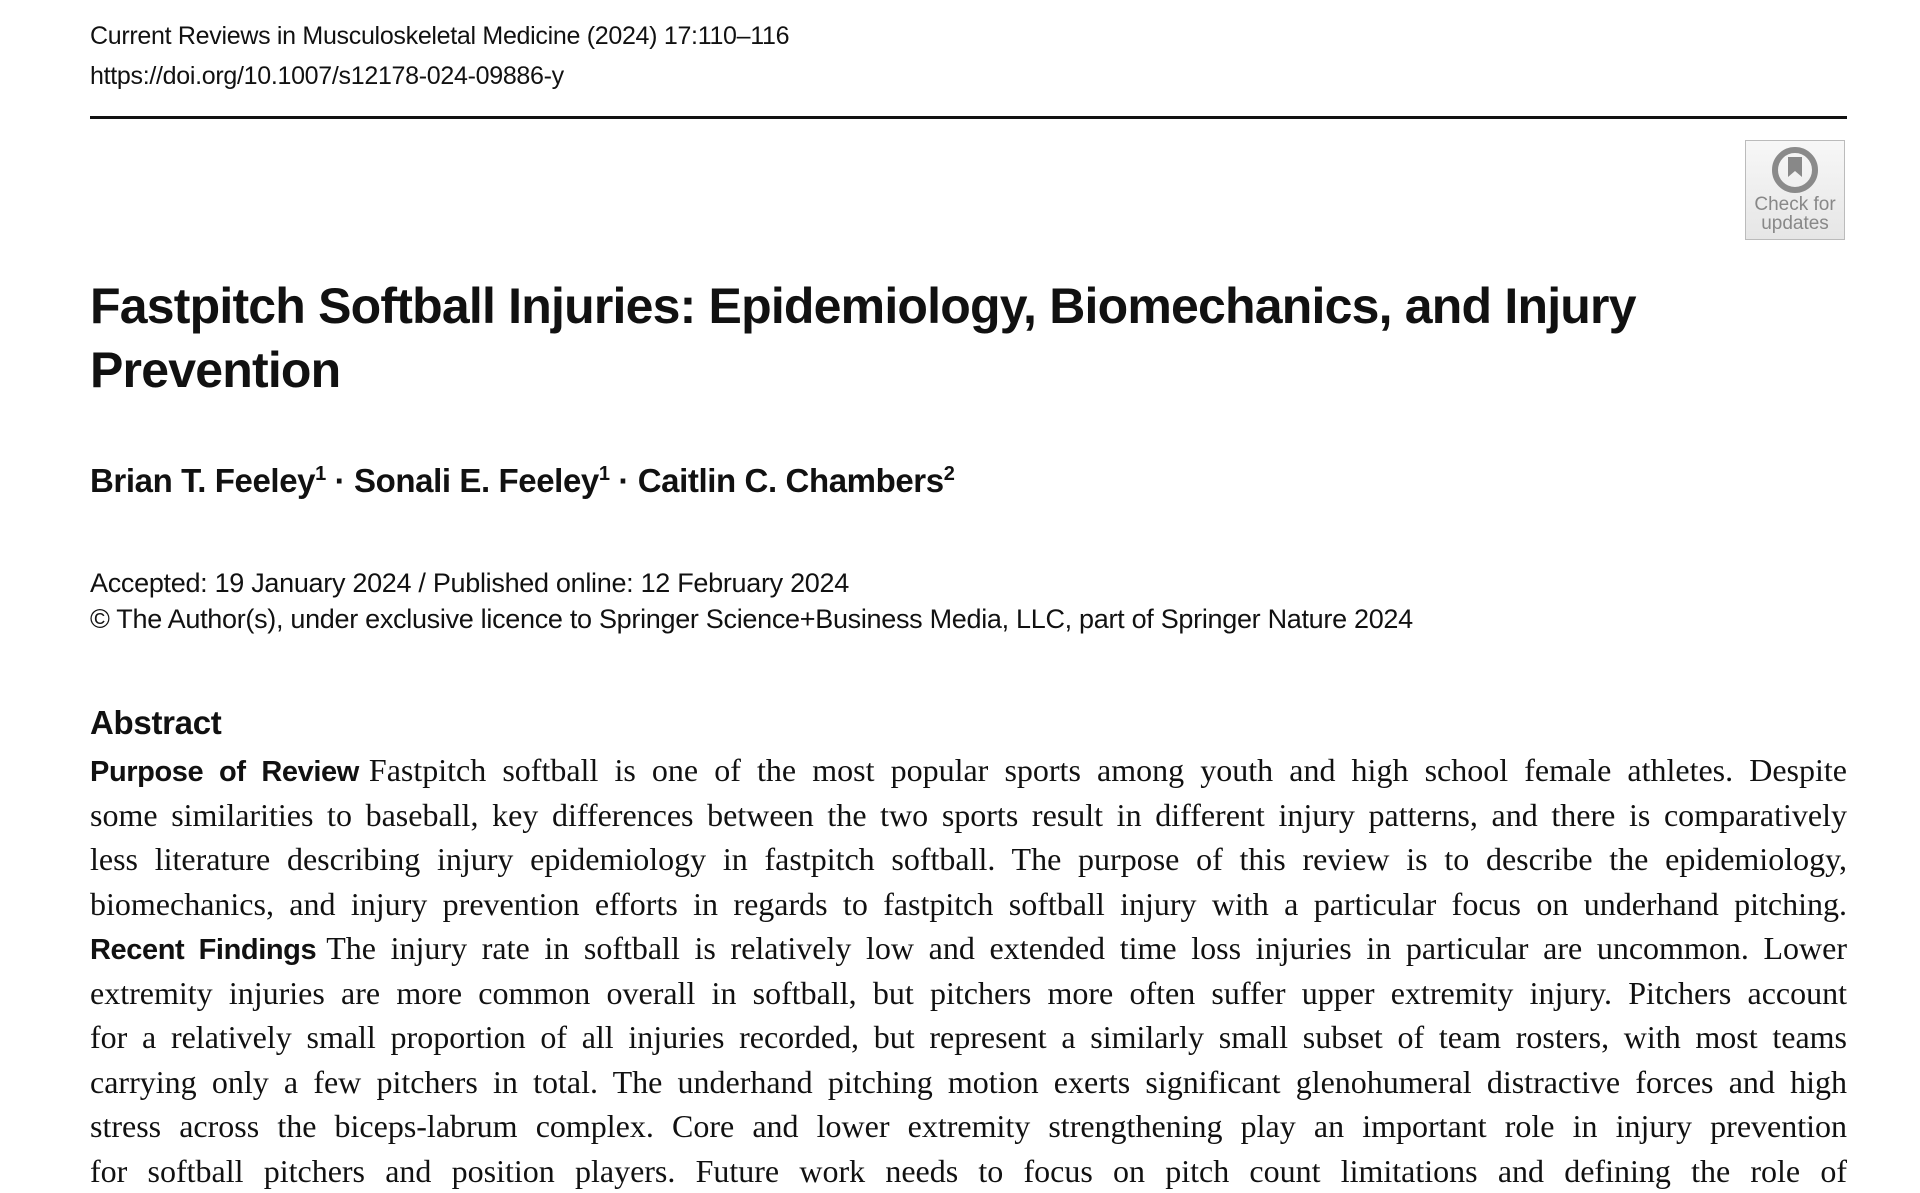 Image resolution: width=1920 pixels, height=1193 pixels. What do you see at coordinates (208, 480) in the screenshot?
I see `author: Brian T. Feeley1` at bounding box center [208, 480].